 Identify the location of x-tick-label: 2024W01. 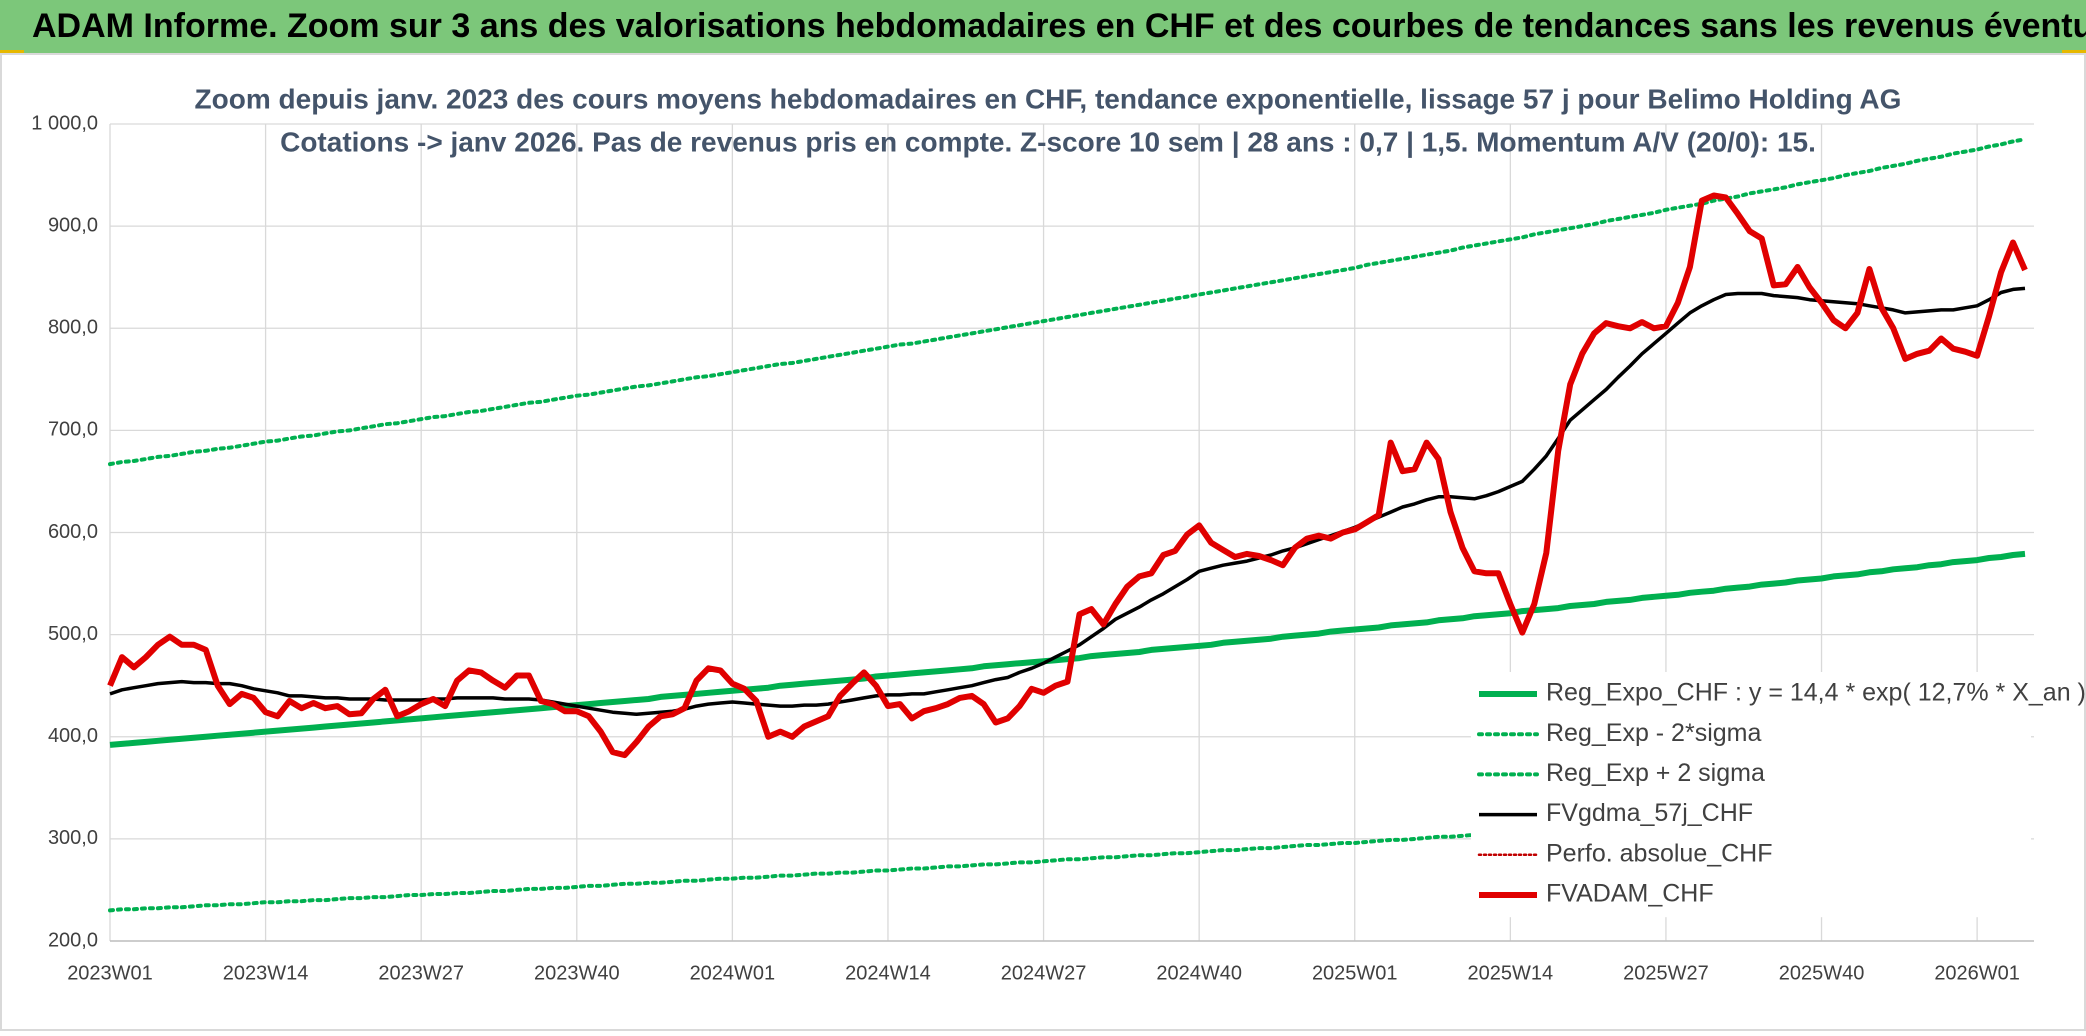
(733, 973).